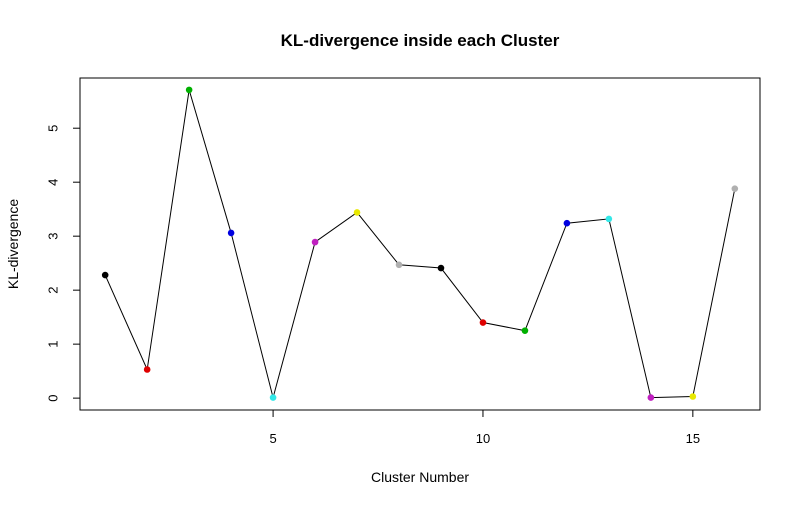 The image size is (800, 508). What do you see at coordinates (484, 427) in the screenshot?
I see `x-axis: 5 10 15` at bounding box center [484, 427].